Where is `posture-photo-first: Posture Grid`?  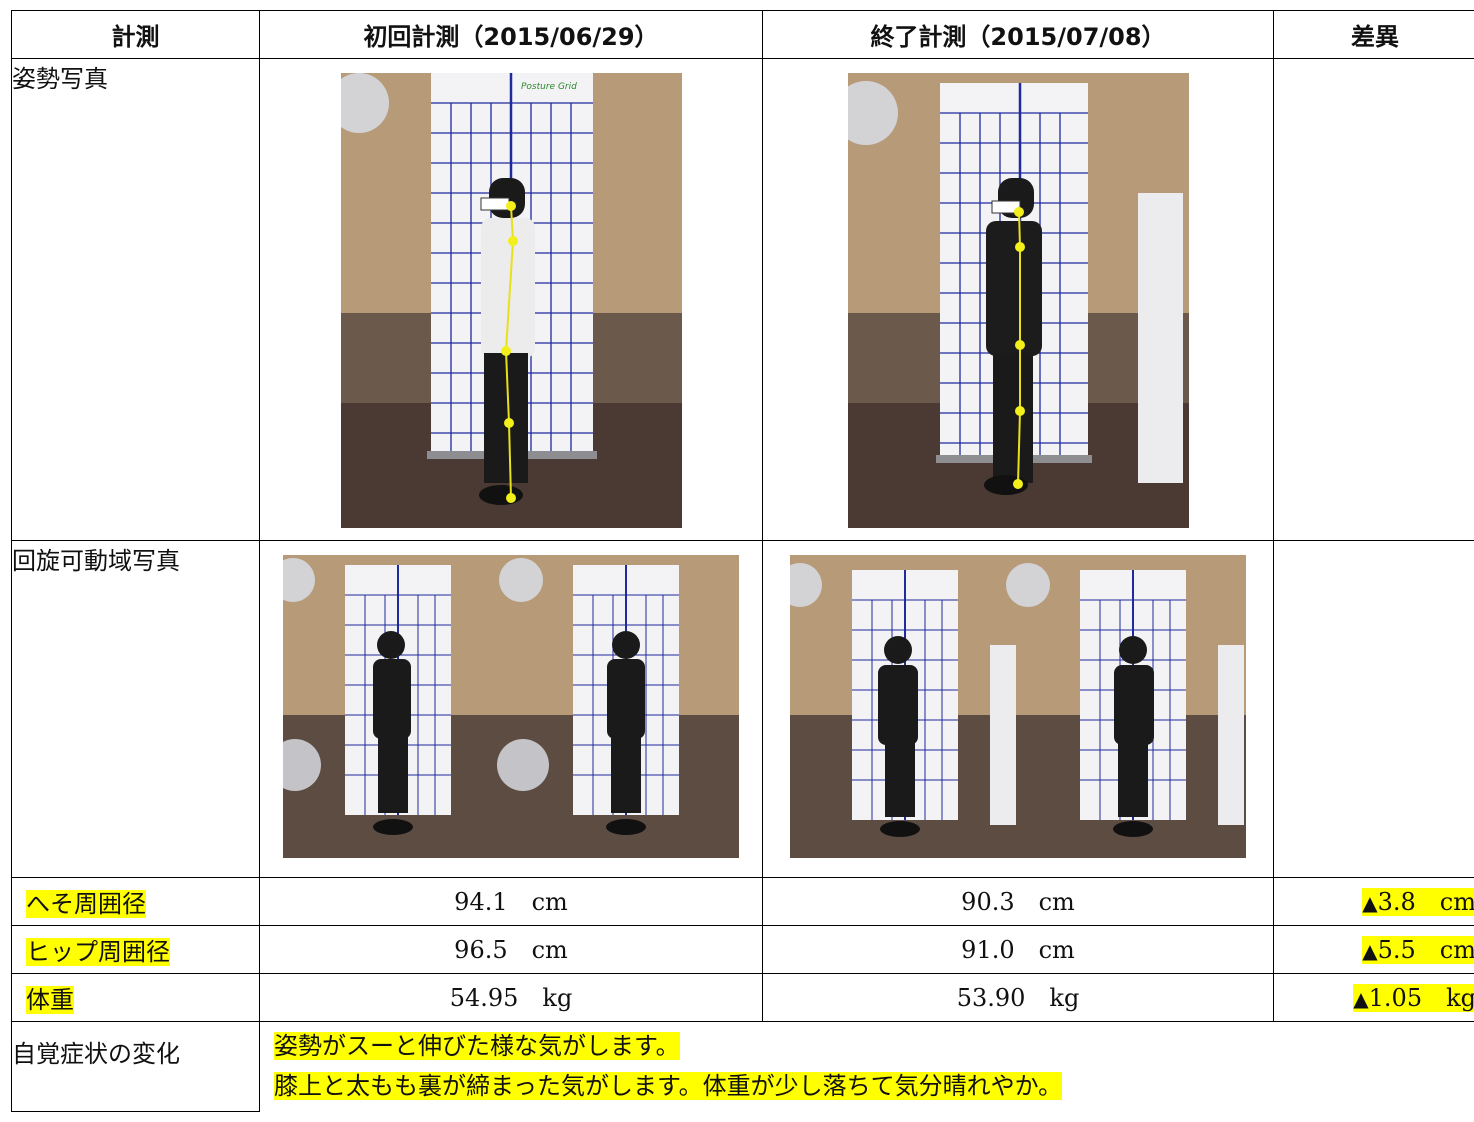 posture-photo-first: Posture Grid is located at coordinates (511, 300).